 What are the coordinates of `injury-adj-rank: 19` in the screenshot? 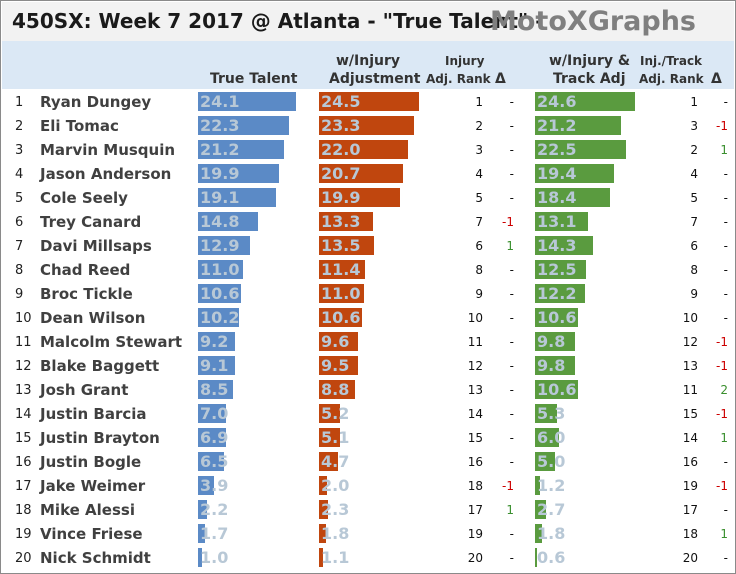 It's located at (475, 534).